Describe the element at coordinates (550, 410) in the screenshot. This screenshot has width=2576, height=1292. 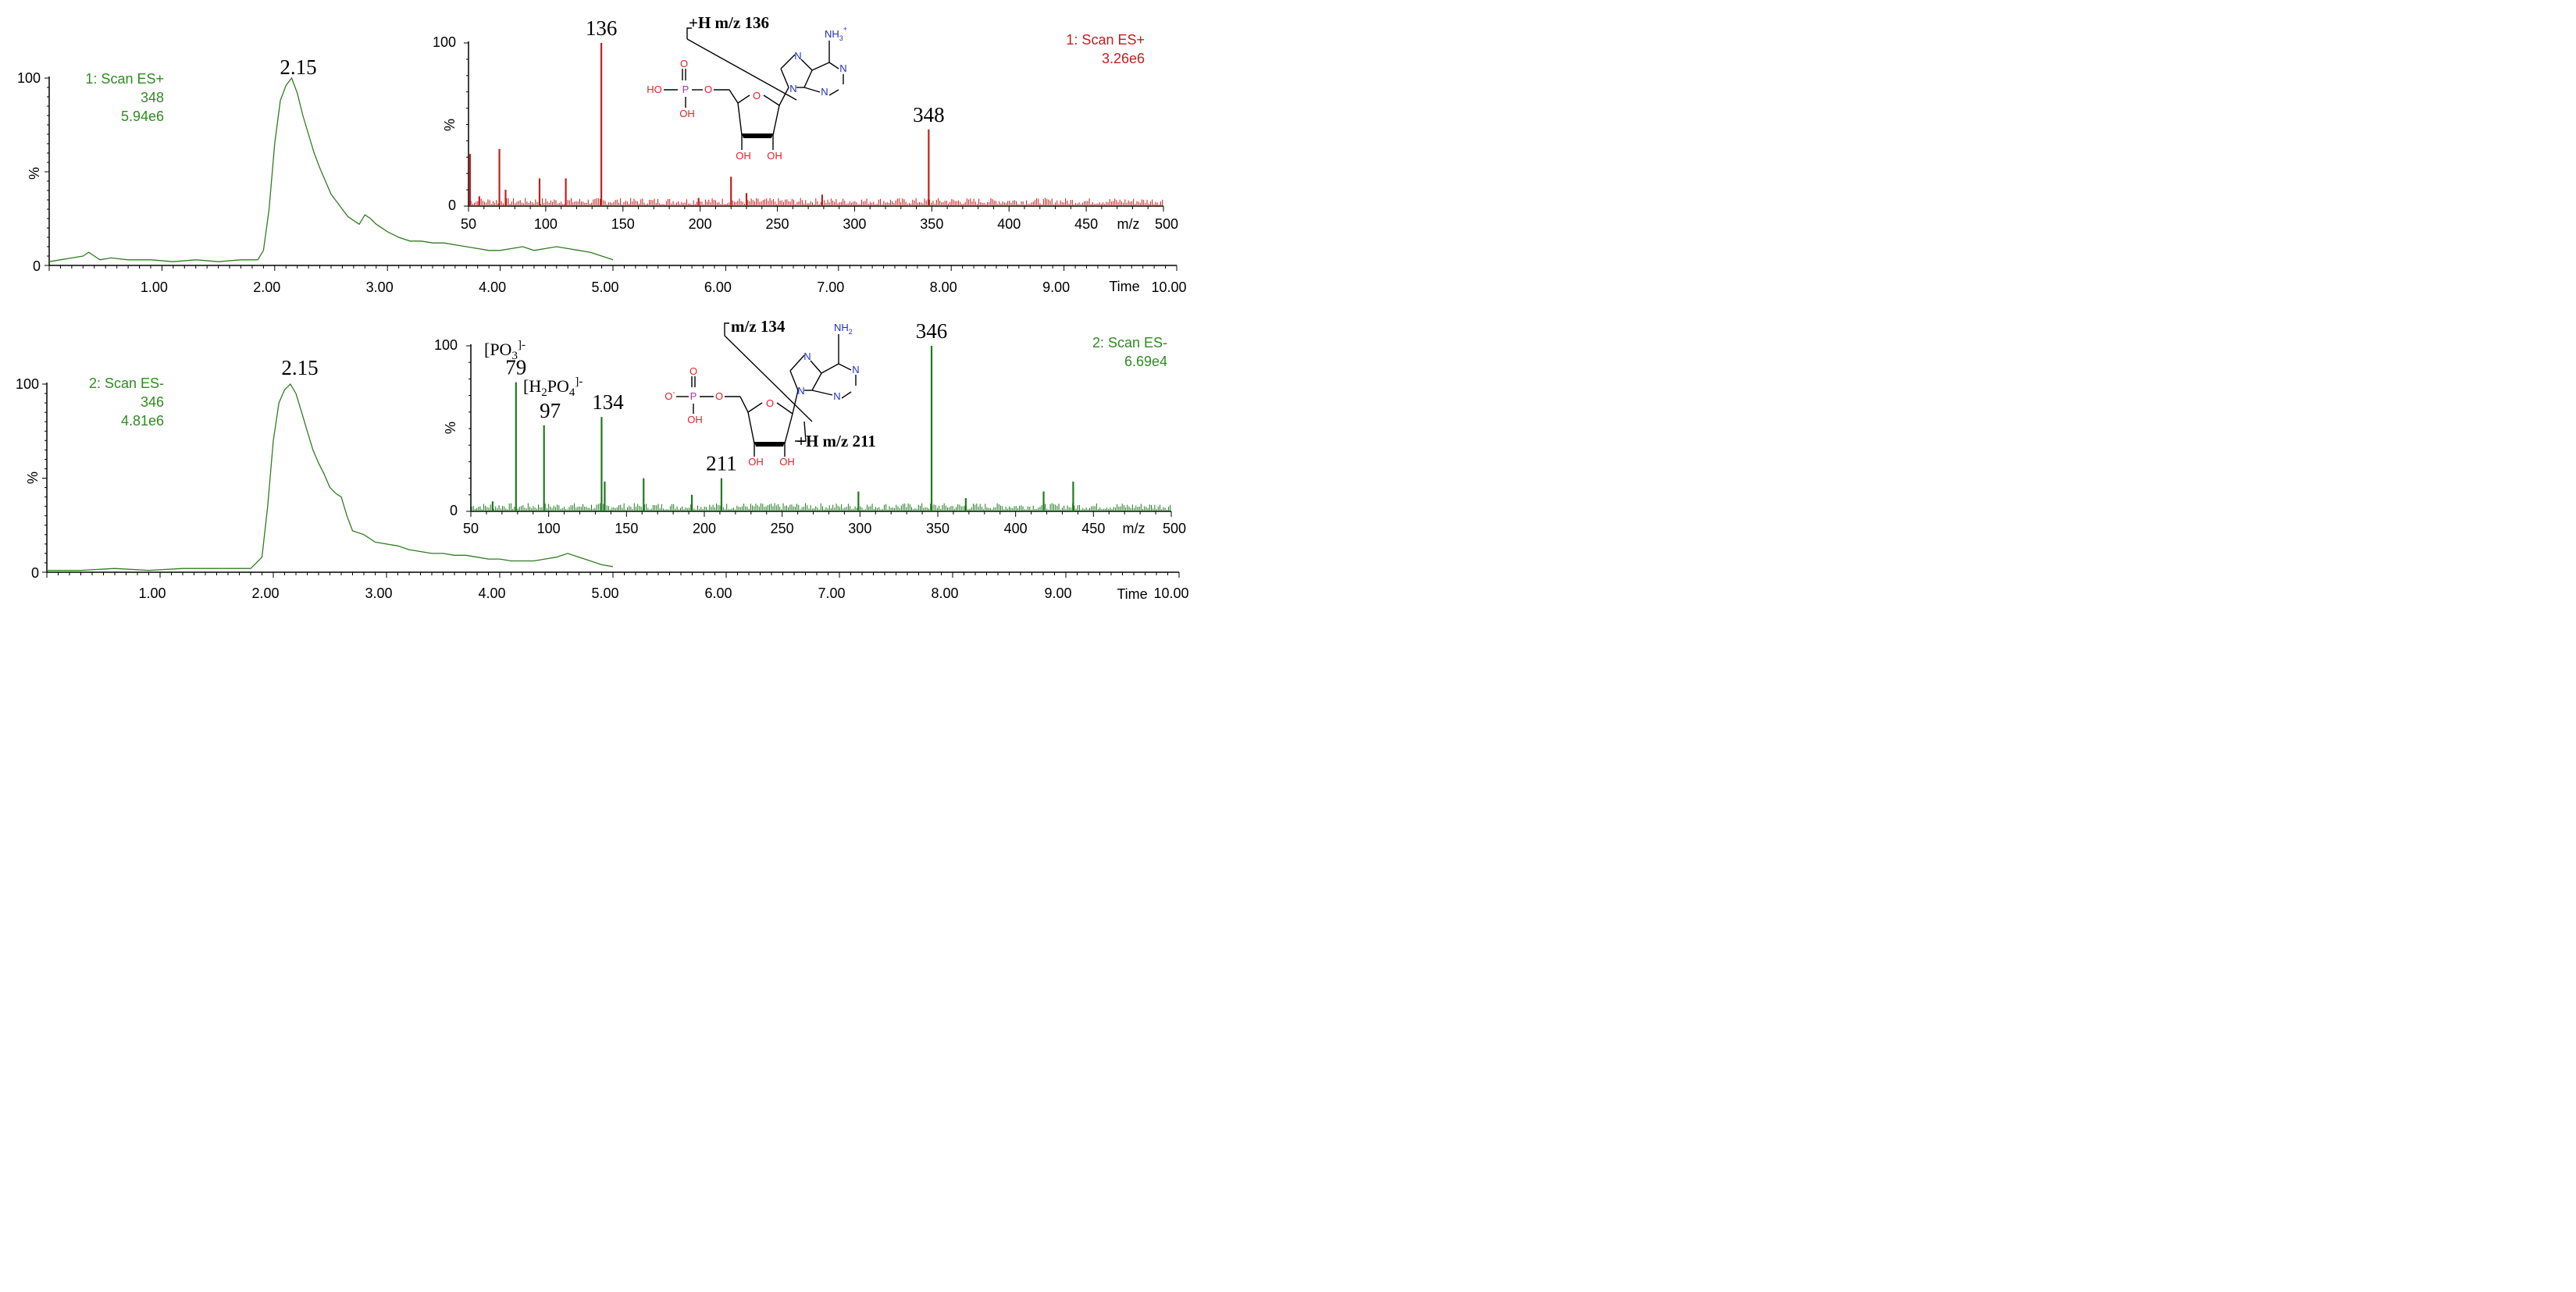
I see `ms-2-peak-label: 97` at that location.